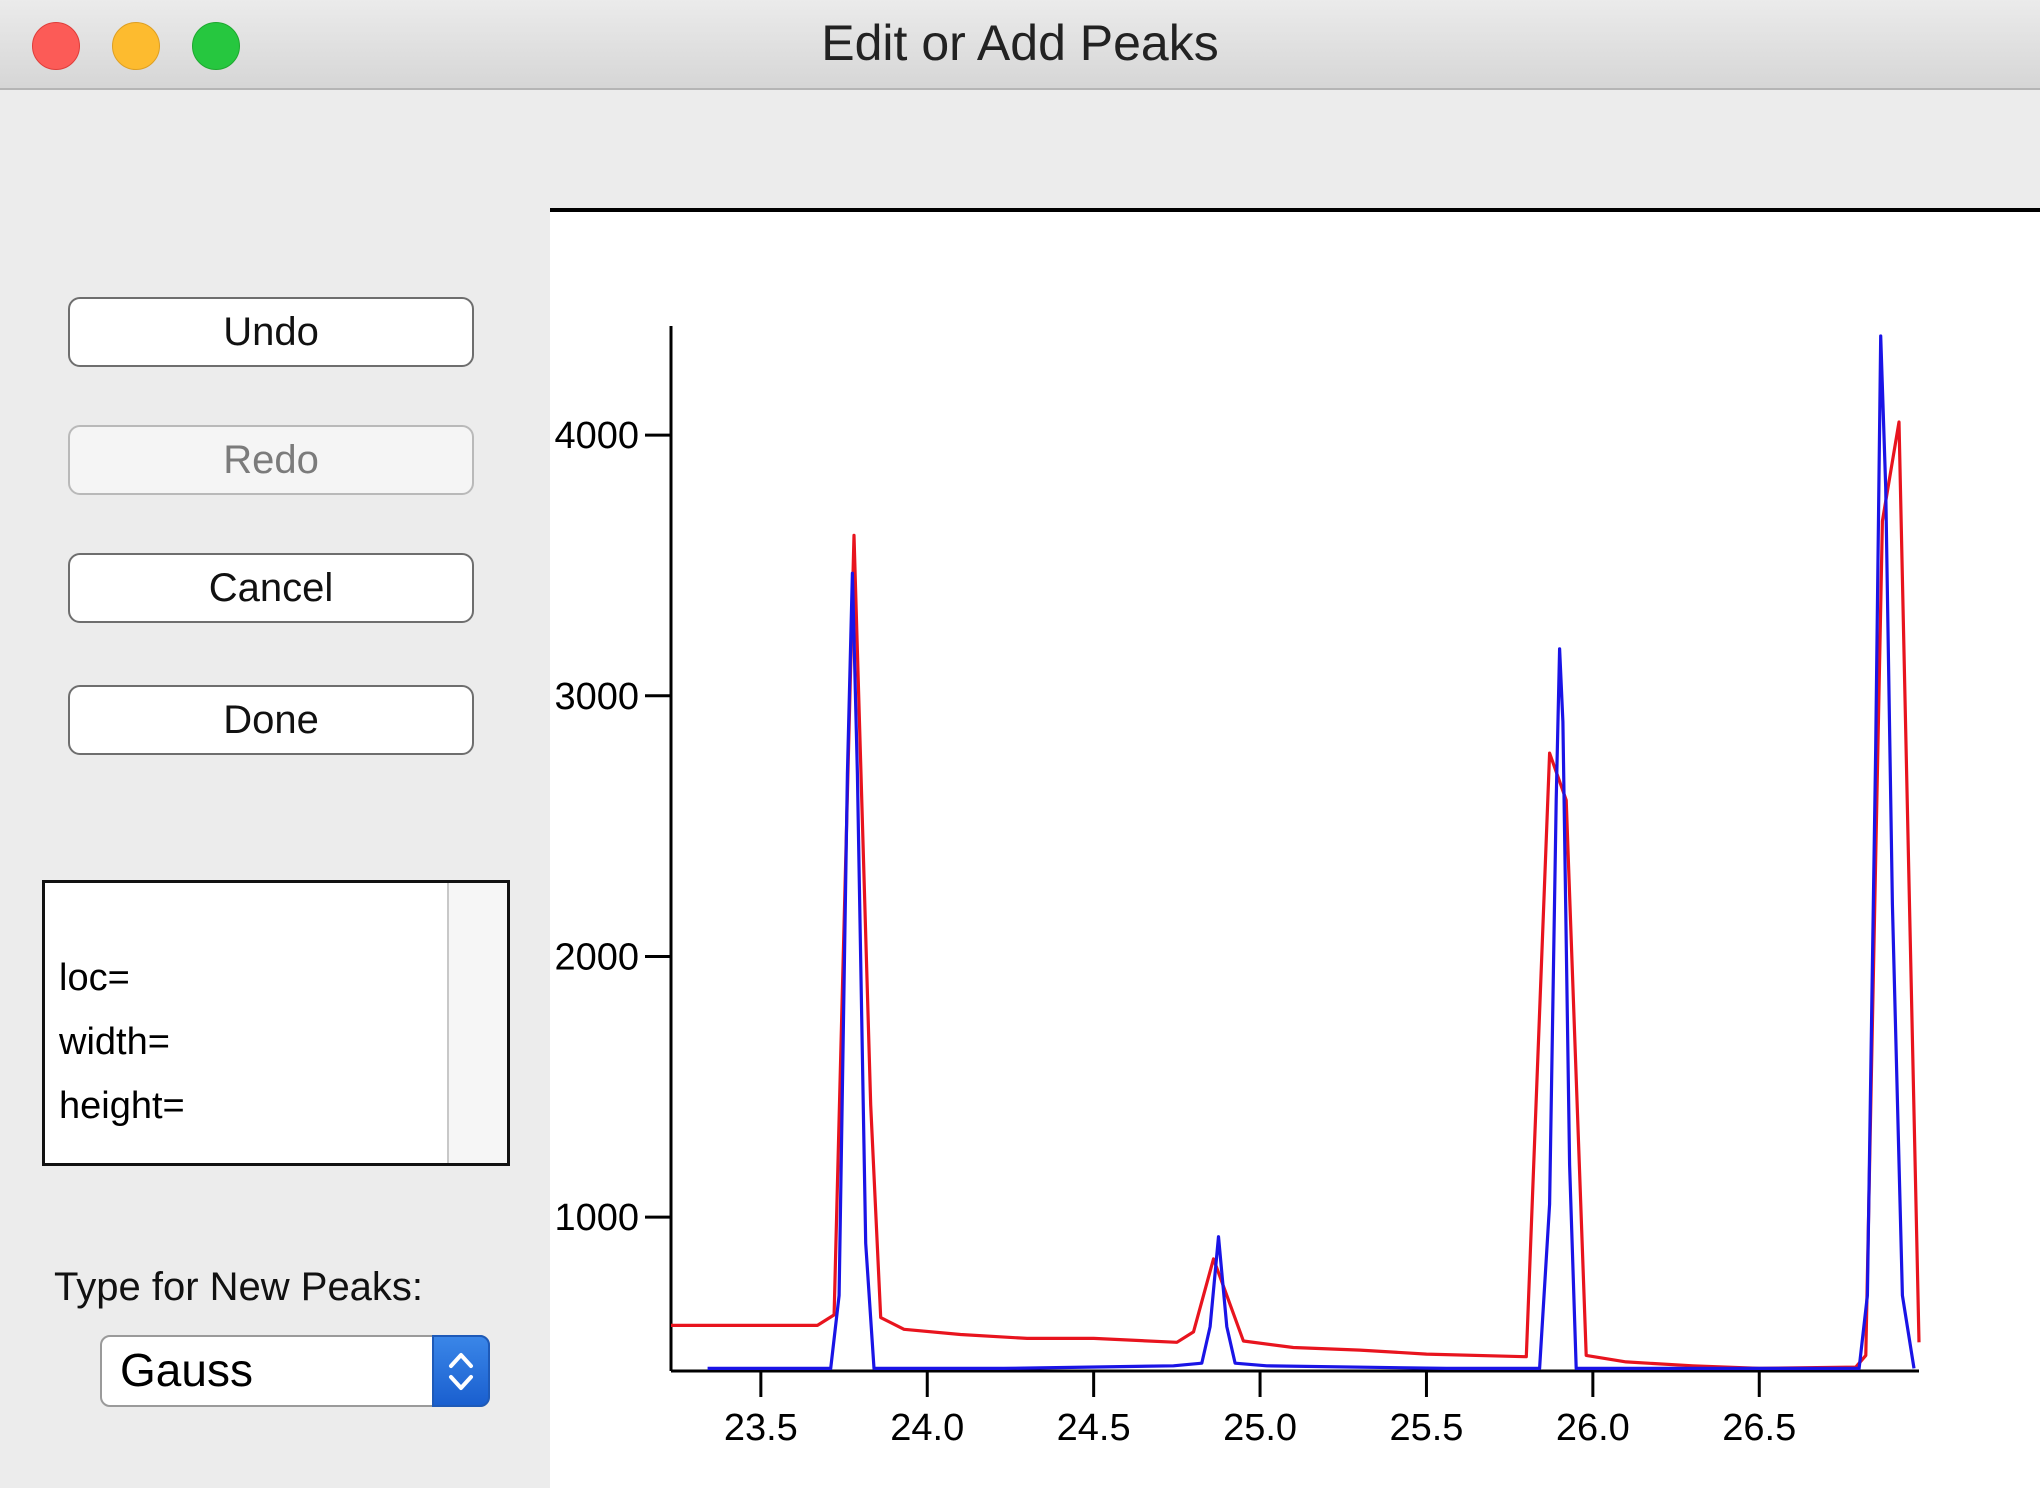  Describe the element at coordinates (1094, 1428) in the screenshot. I see `x-tick-label: 24.5` at that location.